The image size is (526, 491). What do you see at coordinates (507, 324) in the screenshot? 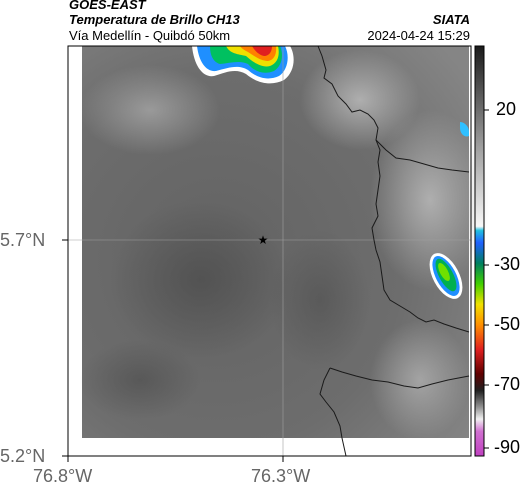
I see `colorbar-label: -50` at bounding box center [507, 324].